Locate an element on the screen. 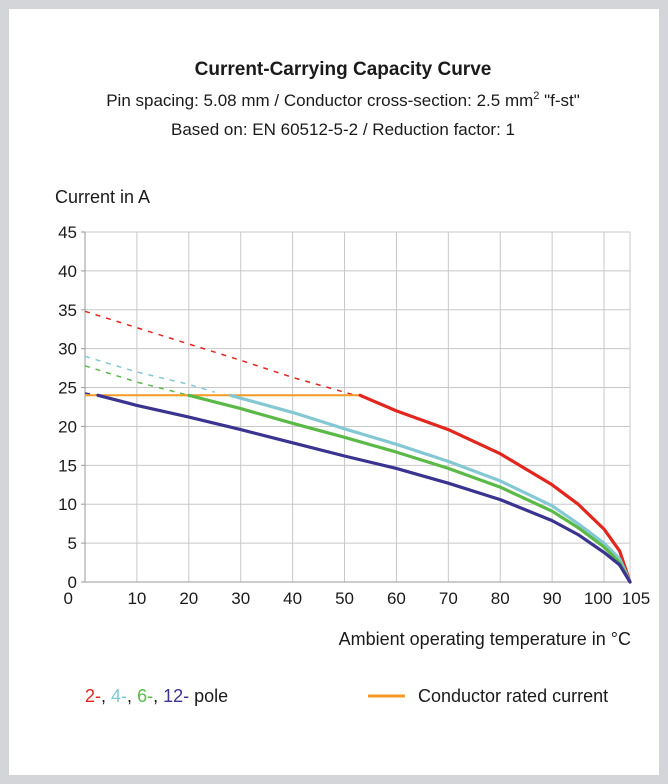  y-tick-label-35: 35 is located at coordinates (67, 310).